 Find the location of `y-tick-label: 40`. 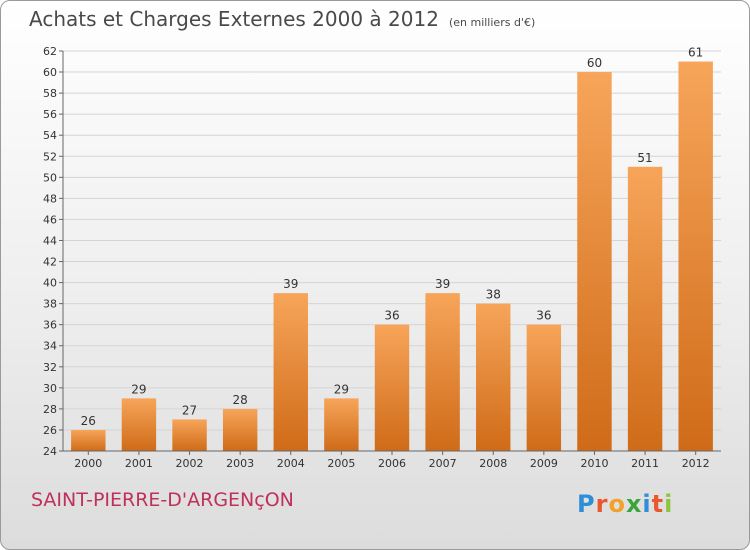

y-tick-label: 40 is located at coordinates (50, 283).